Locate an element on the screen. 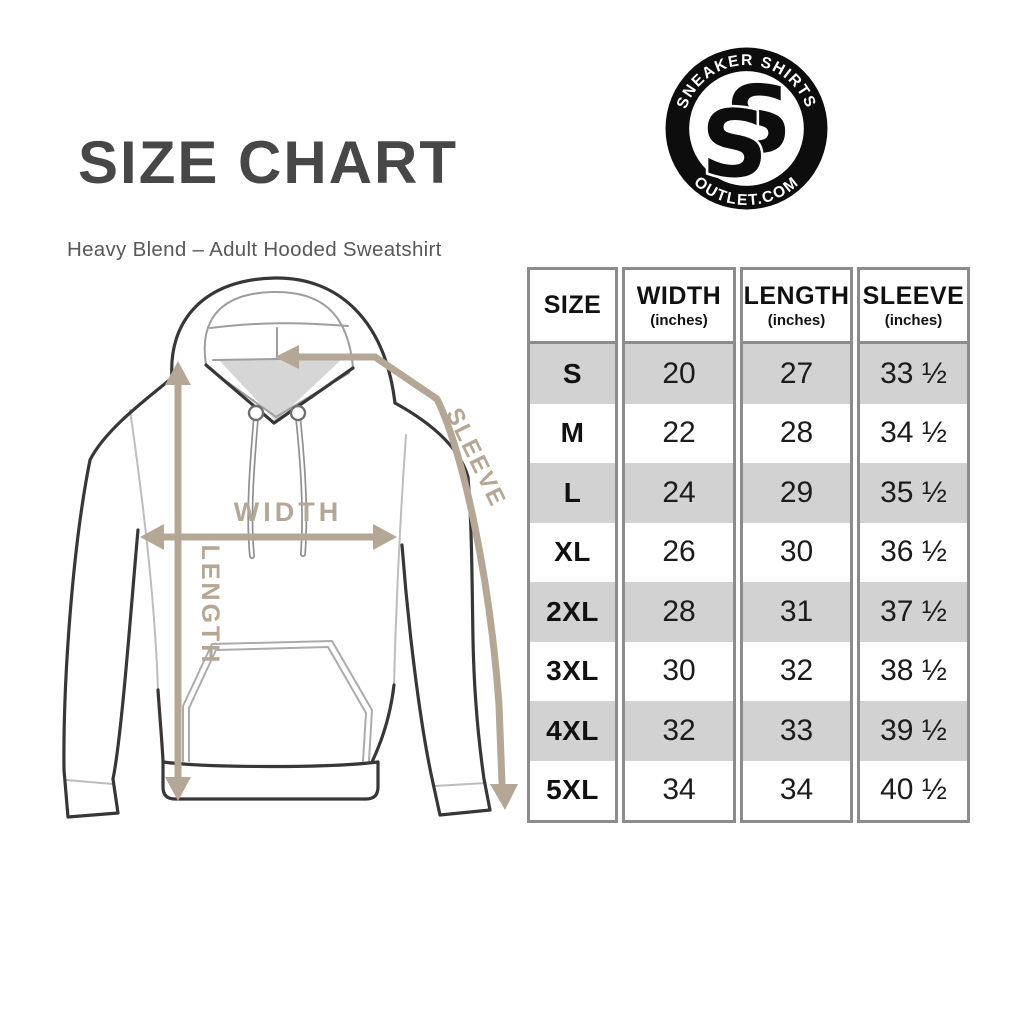 This screenshot has height=1024, width=1024. table-column-length: LENGTH (inches) 27 28 29 30 31 32 33 34 is located at coordinates (796, 545).